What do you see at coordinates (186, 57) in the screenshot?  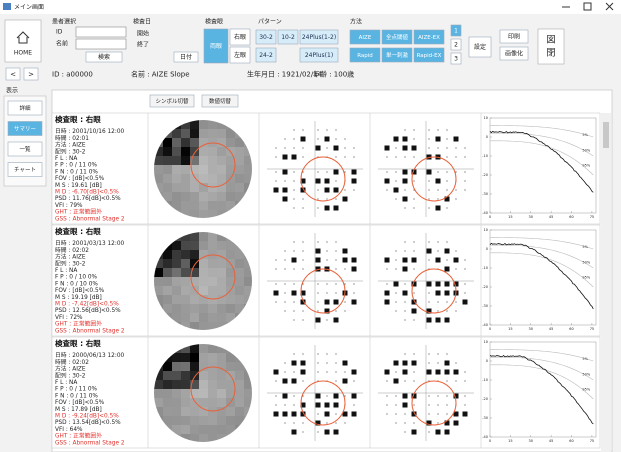 I see `date-button` at bounding box center [186, 57].